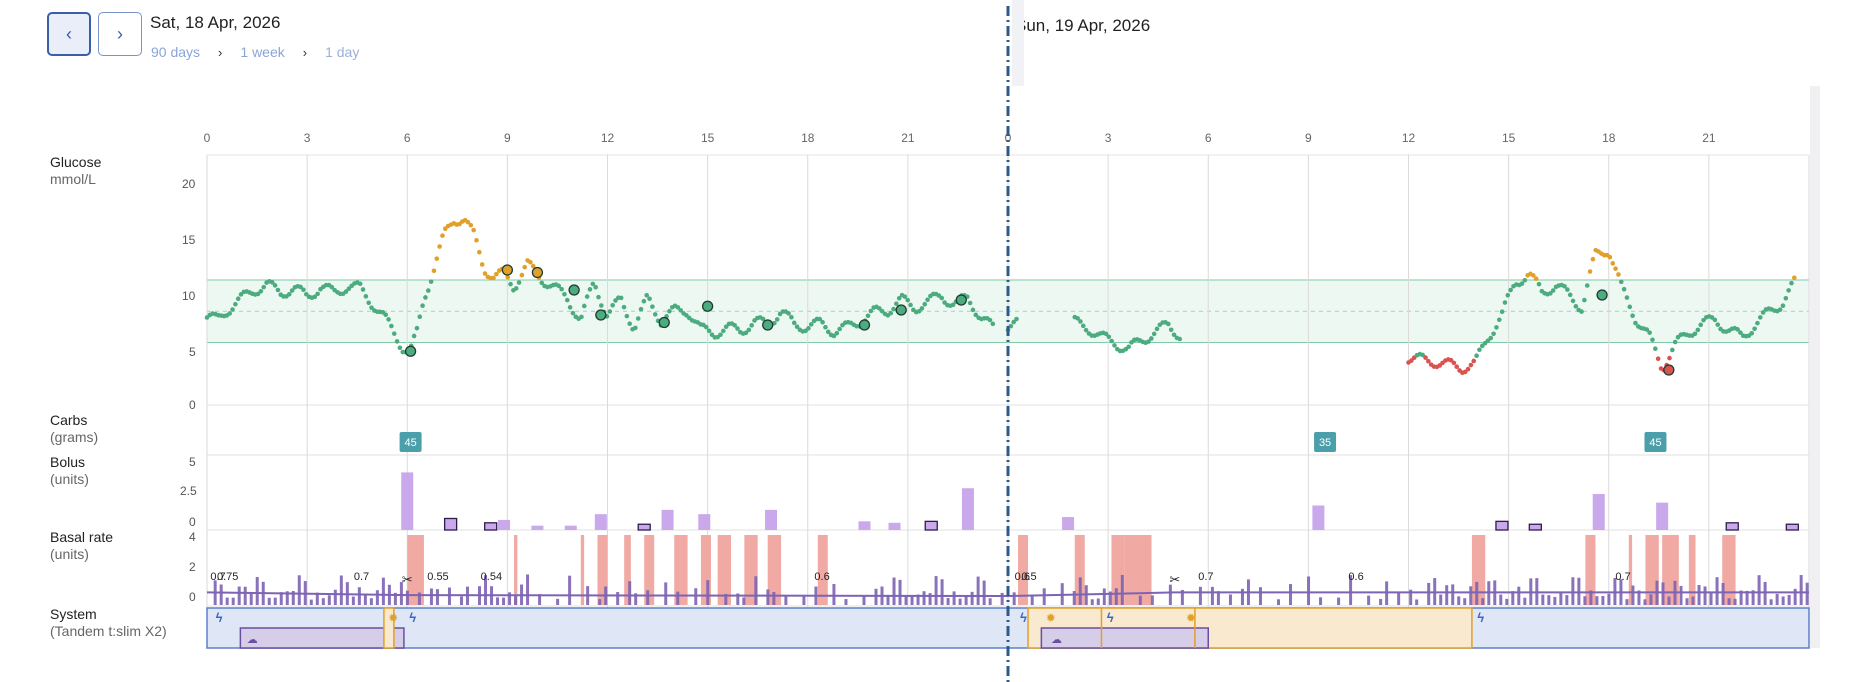 This screenshot has width=1856, height=682. Describe the element at coordinates (307, 138) in the screenshot. I see `hour-tick-label: 3` at that location.